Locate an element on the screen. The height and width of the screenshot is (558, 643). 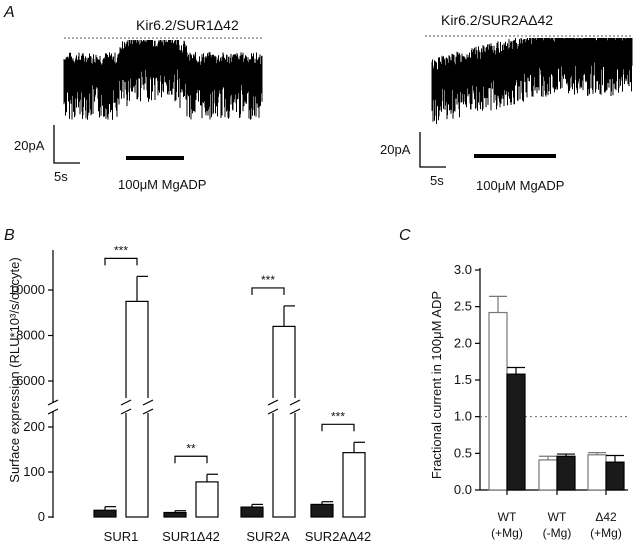
panel-c-y-tick-label: 0.5 is located at coordinates (463, 452).